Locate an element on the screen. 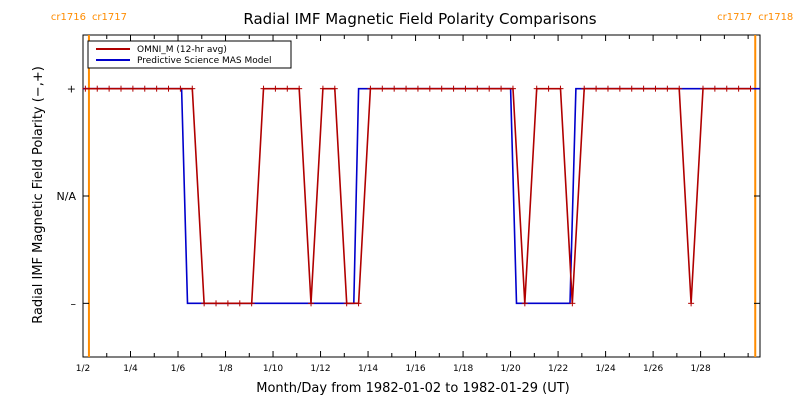 The image size is (800, 400). carrington-label-left: cr1716 is located at coordinates (68, 17).